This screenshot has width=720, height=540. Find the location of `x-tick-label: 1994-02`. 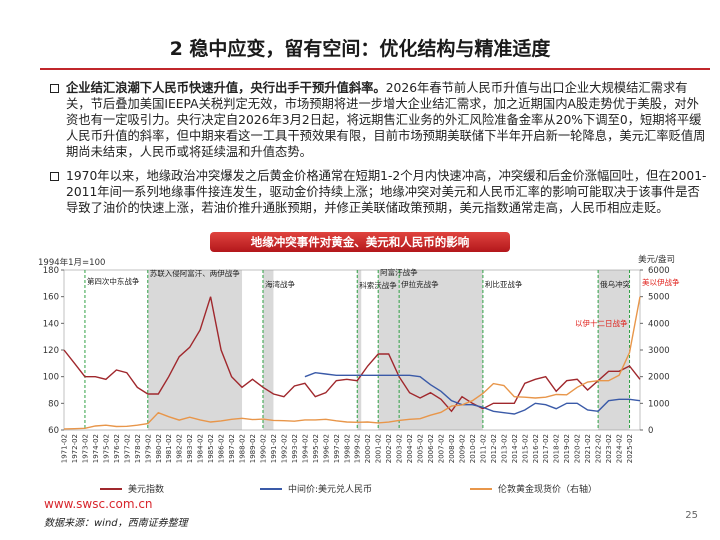

x-tick-label: 1994-02 is located at coordinates (305, 448).